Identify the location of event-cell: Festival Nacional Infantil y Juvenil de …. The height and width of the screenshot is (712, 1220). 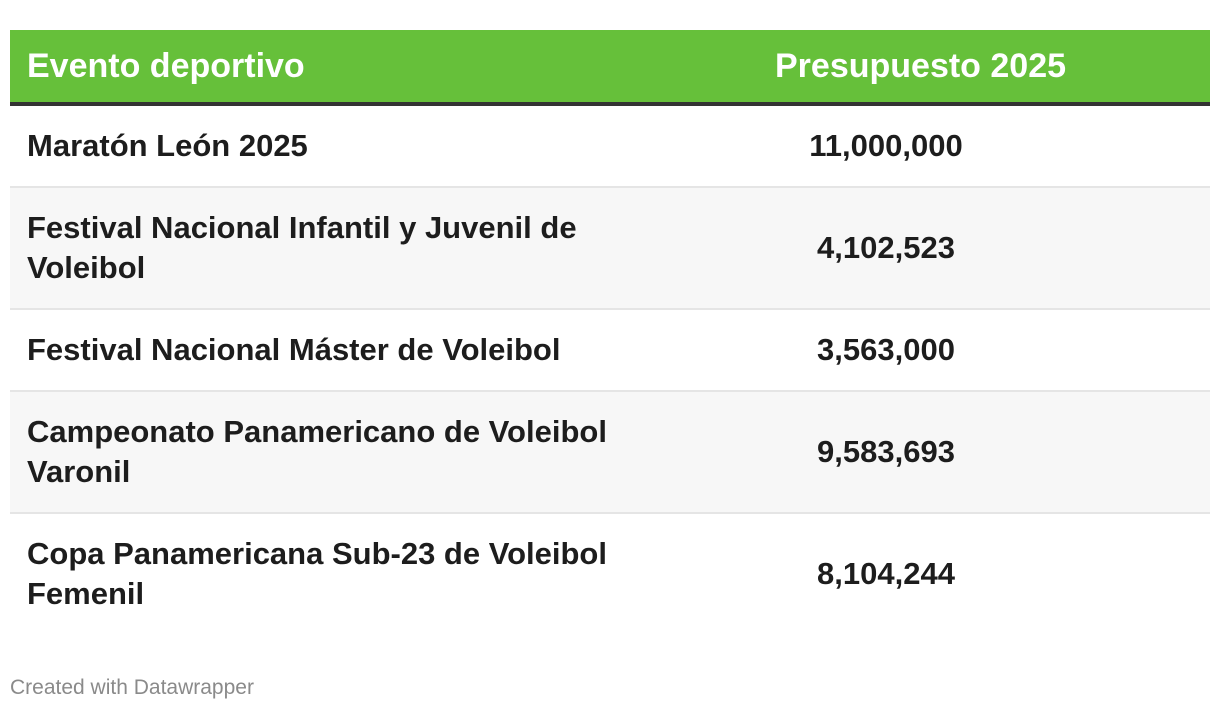
(330, 248).